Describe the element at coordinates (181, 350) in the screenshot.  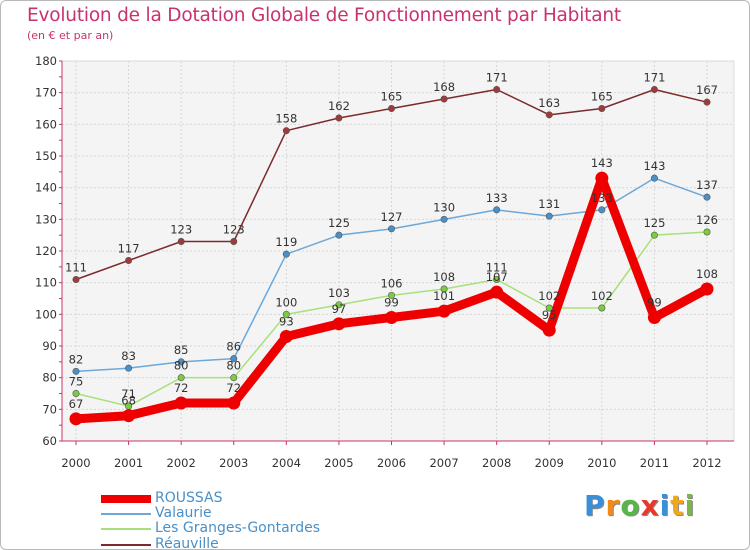
I see `data-label: 85` at that location.